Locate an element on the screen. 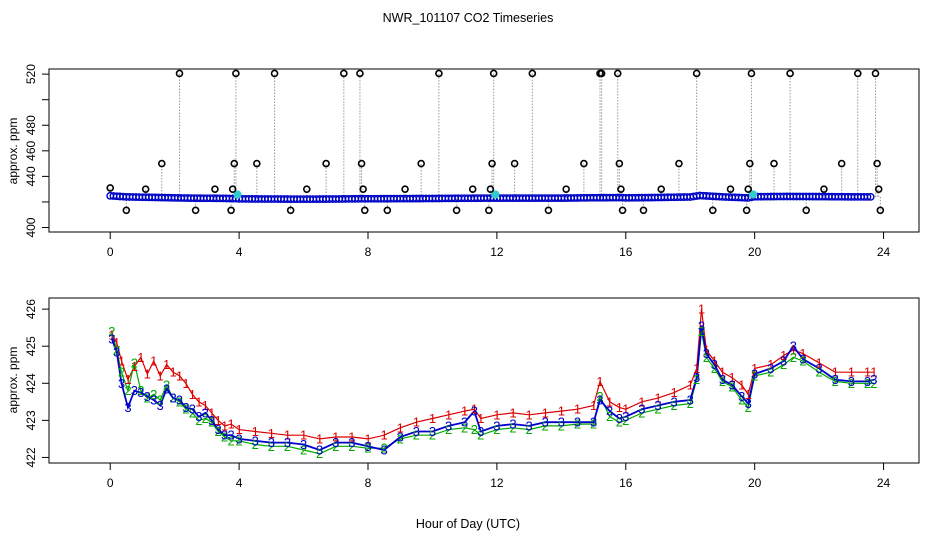 The height and width of the screenshot is (540, 936). top-x-axis: 0 4 8 12 16 20 24 is located at coordinates (499, 245).